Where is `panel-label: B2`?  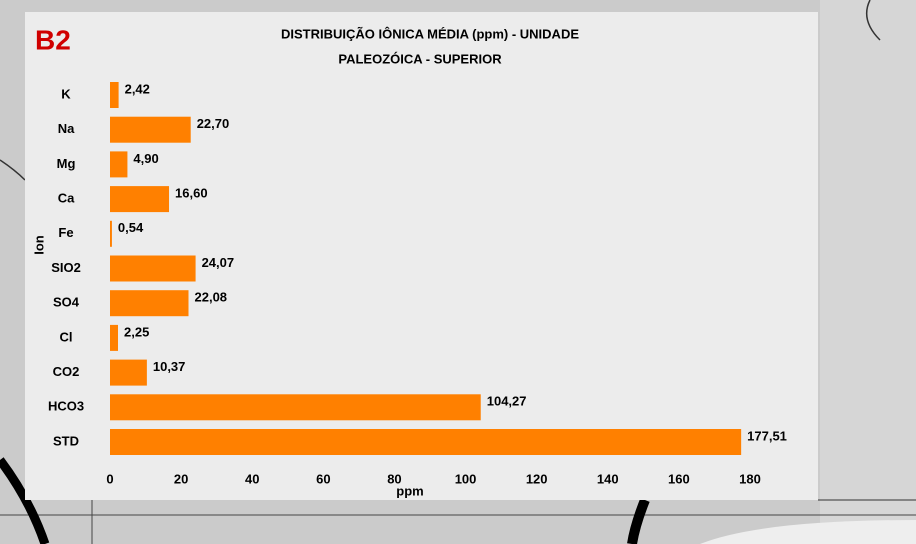
panel-label: B2 is located at coordinates (53, 39).